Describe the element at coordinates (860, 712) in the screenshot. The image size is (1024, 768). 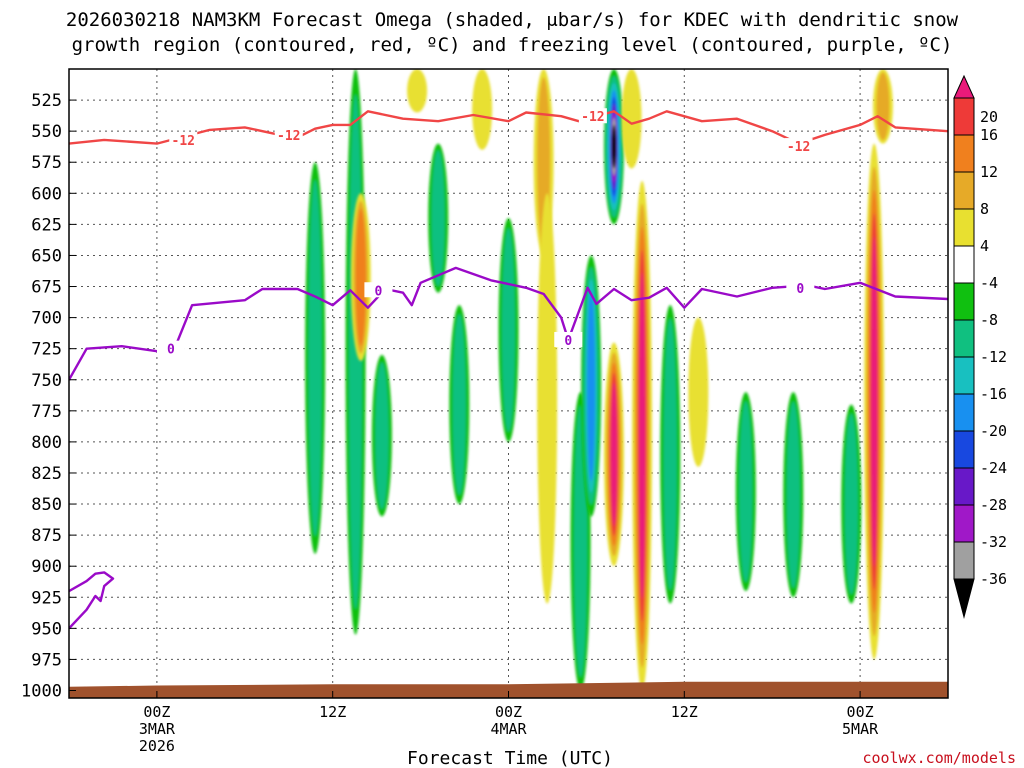
I see `x-tick-label: 00Z` at that location.